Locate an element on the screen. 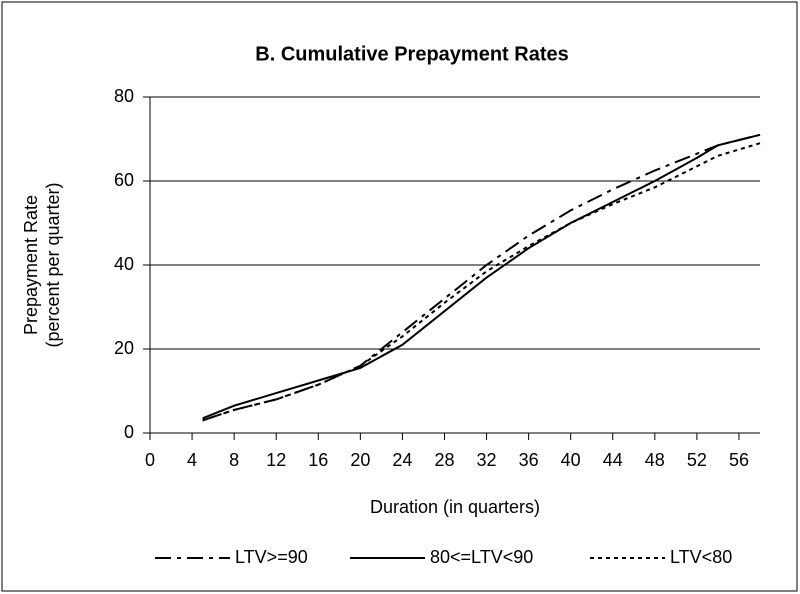  x-tick-label: 48 is located at coordinates (655, 460).